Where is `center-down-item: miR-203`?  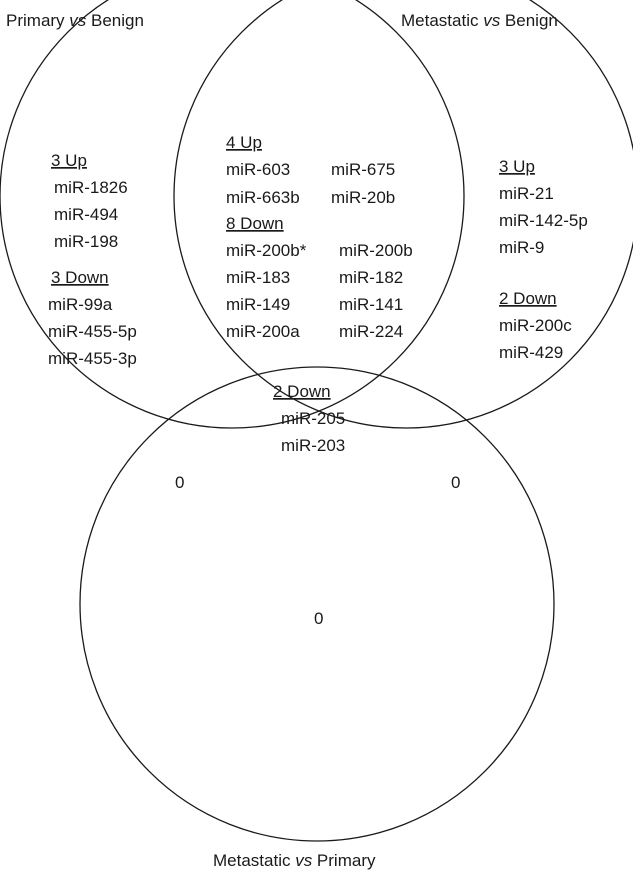
center-down-item: miR-203 is located at coordinates (313, 445).